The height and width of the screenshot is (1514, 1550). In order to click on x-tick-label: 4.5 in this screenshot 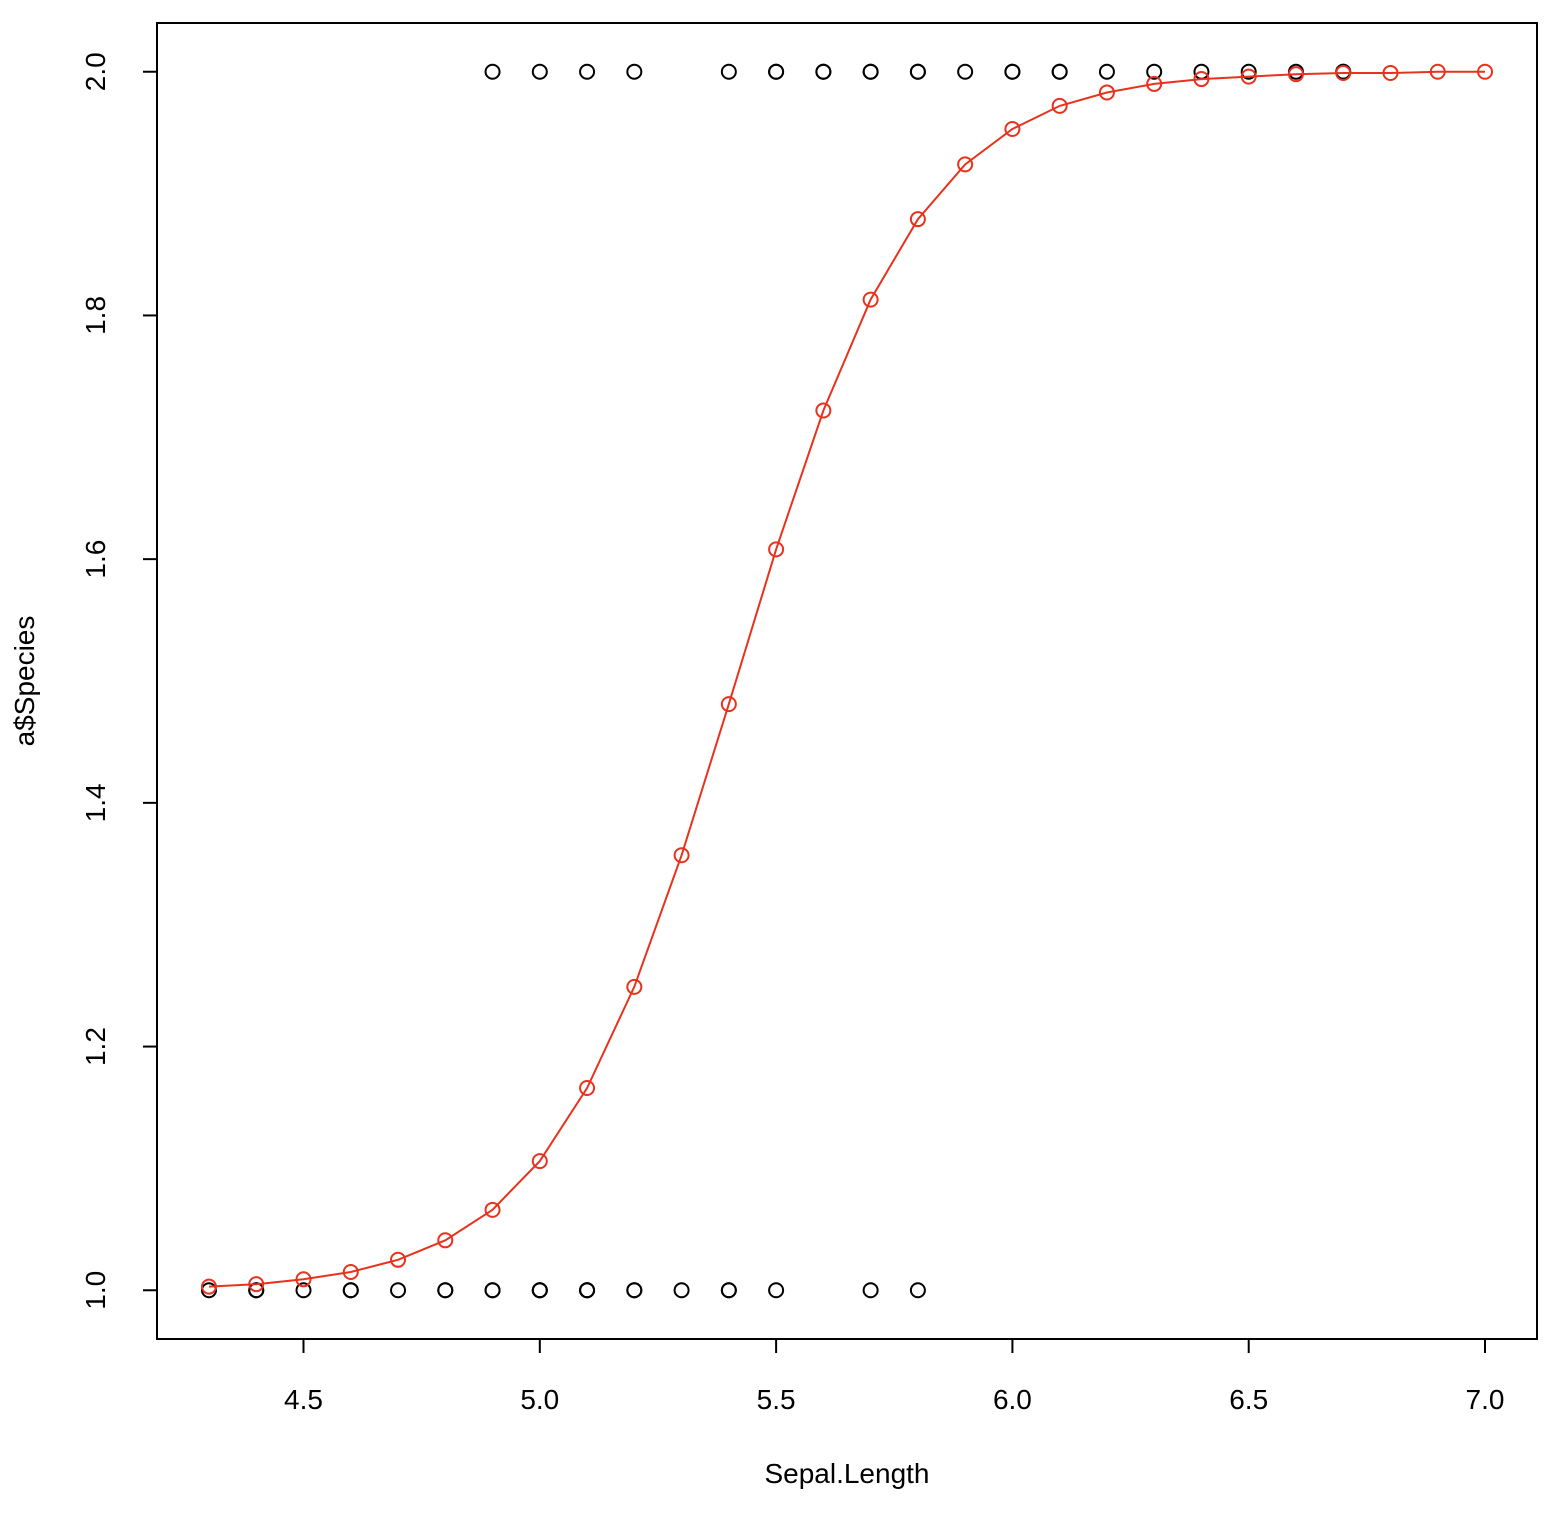, I will do `click(303, 1399)`.